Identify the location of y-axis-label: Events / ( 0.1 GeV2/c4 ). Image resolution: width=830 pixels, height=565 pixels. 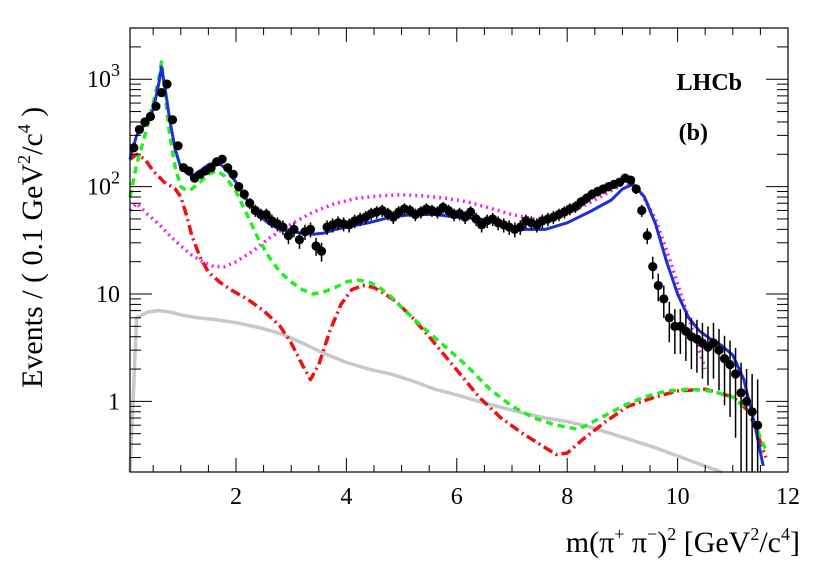
(31, 247).